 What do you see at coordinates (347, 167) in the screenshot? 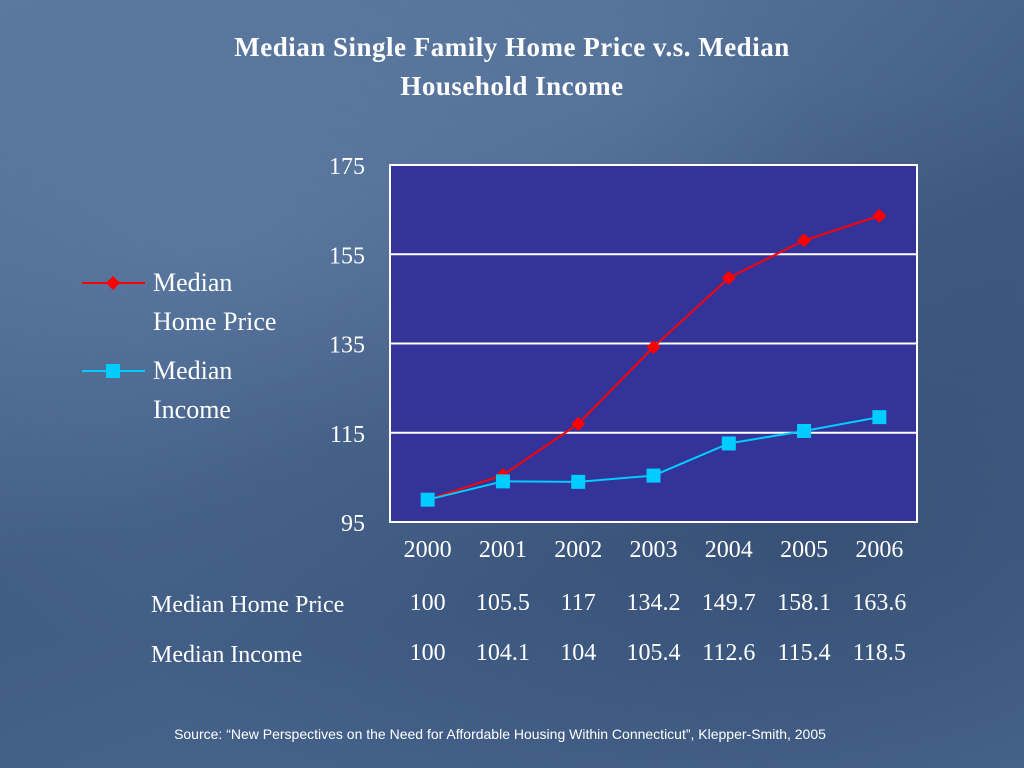
I see `y-tick-label: 175` at bounding box center [347, 167].